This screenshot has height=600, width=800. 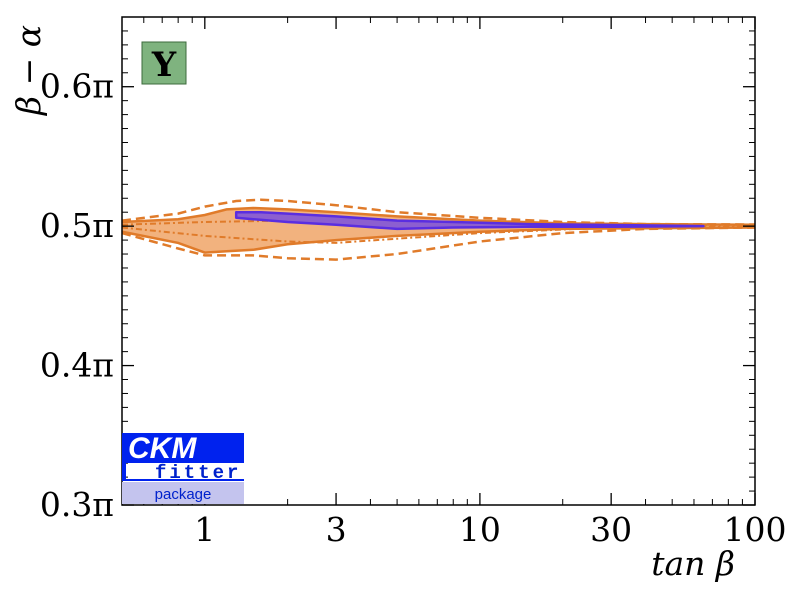 What do you see at coordinates (611, 529) in the screenshot?
I see `x-tick-label: 30` at bounding box center [611, 529].